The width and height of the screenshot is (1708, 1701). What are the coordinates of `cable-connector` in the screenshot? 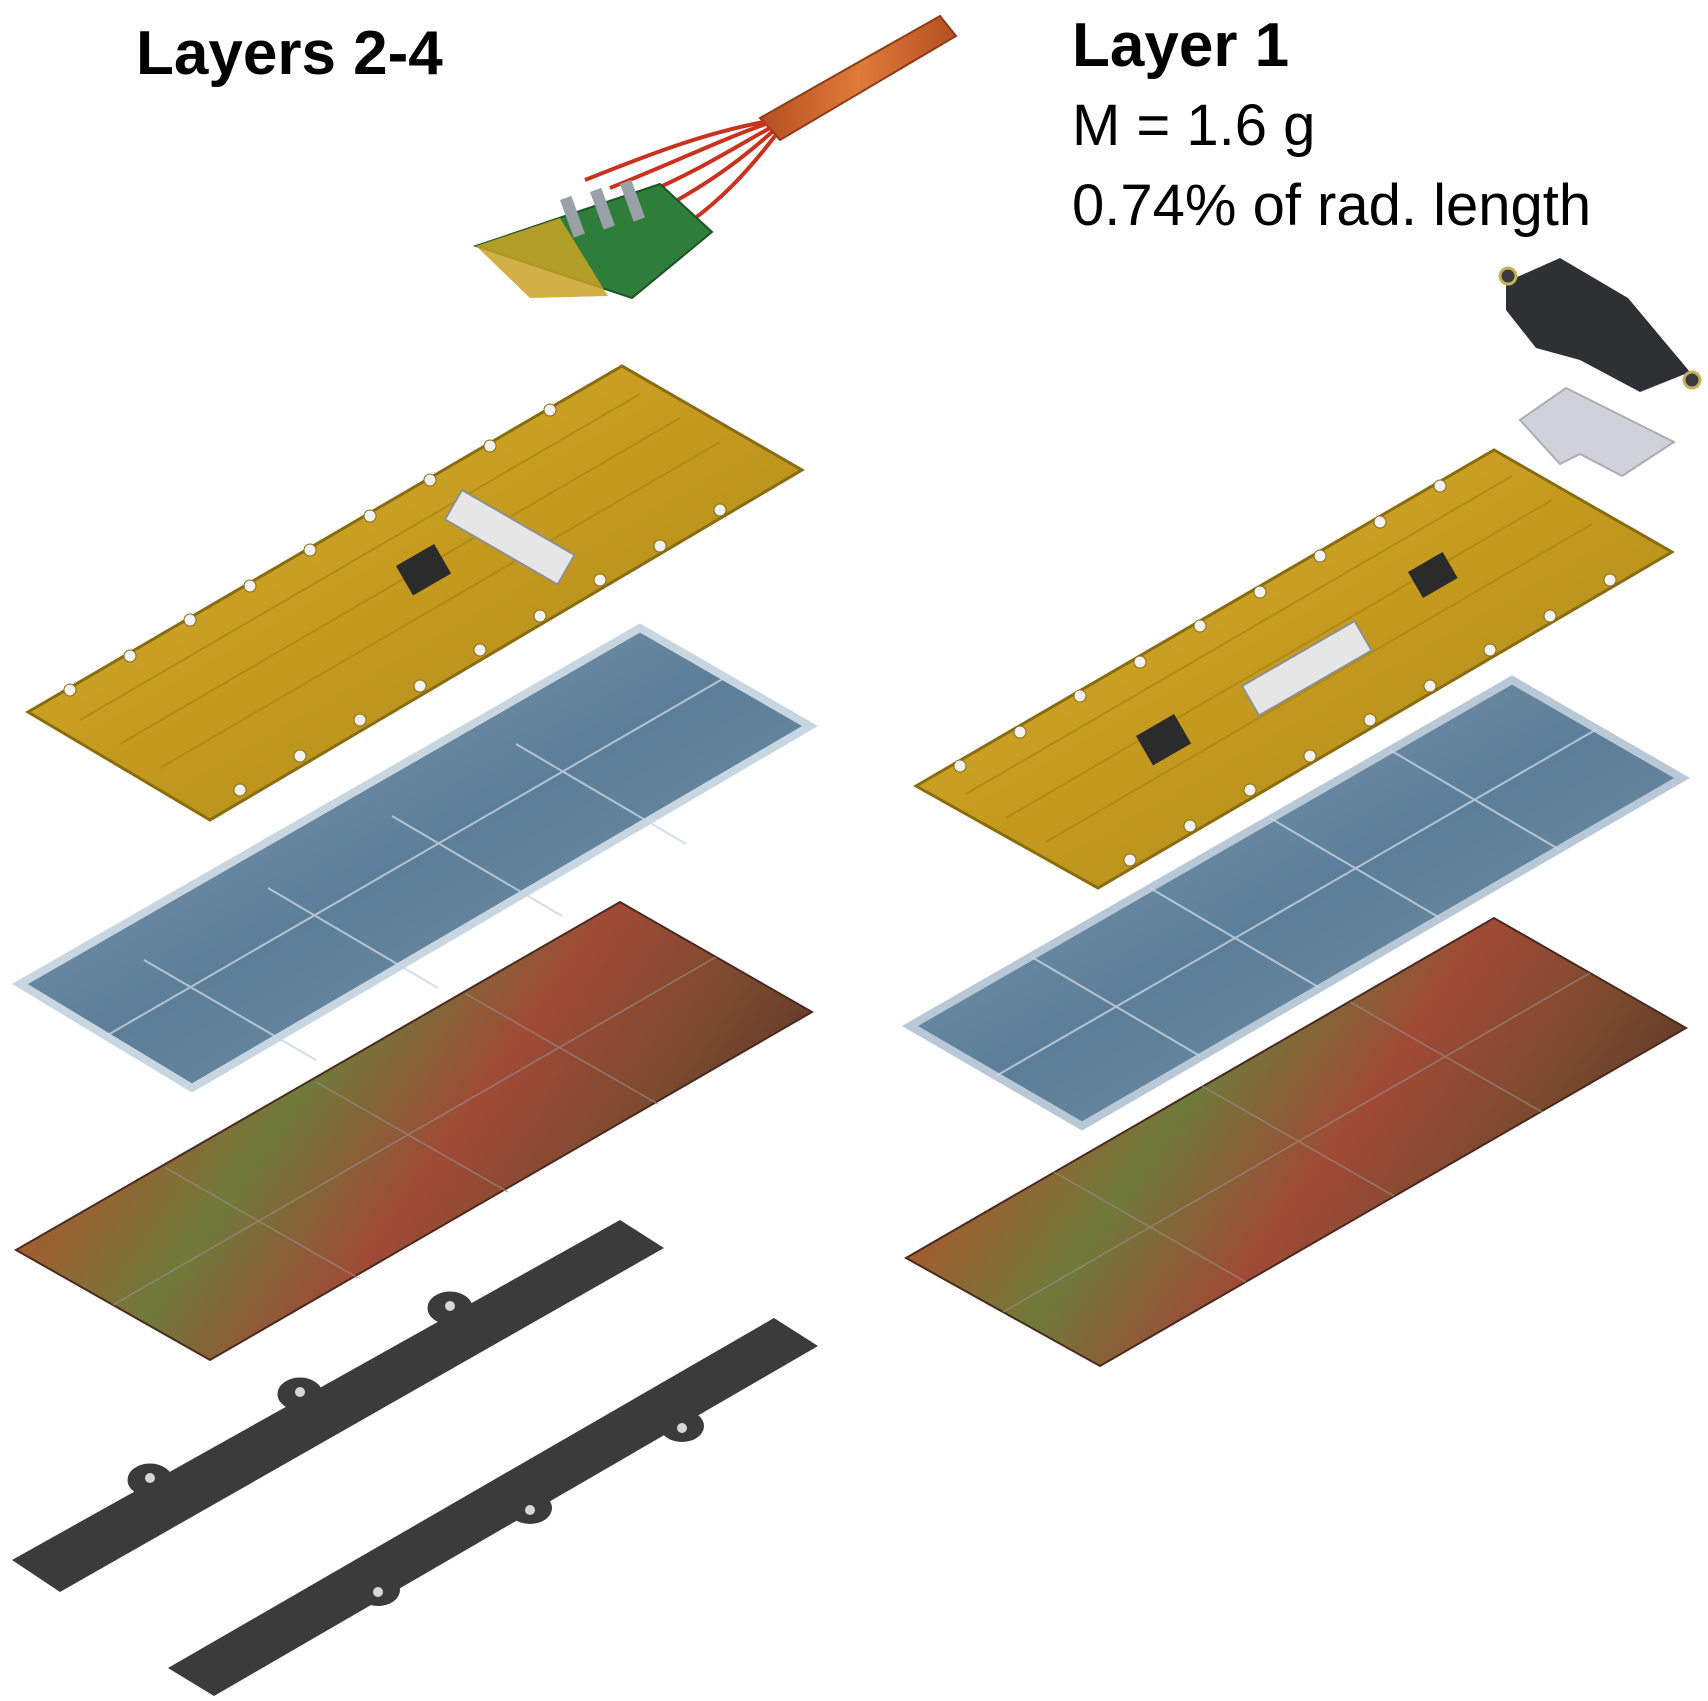 It's located at (715, 157).